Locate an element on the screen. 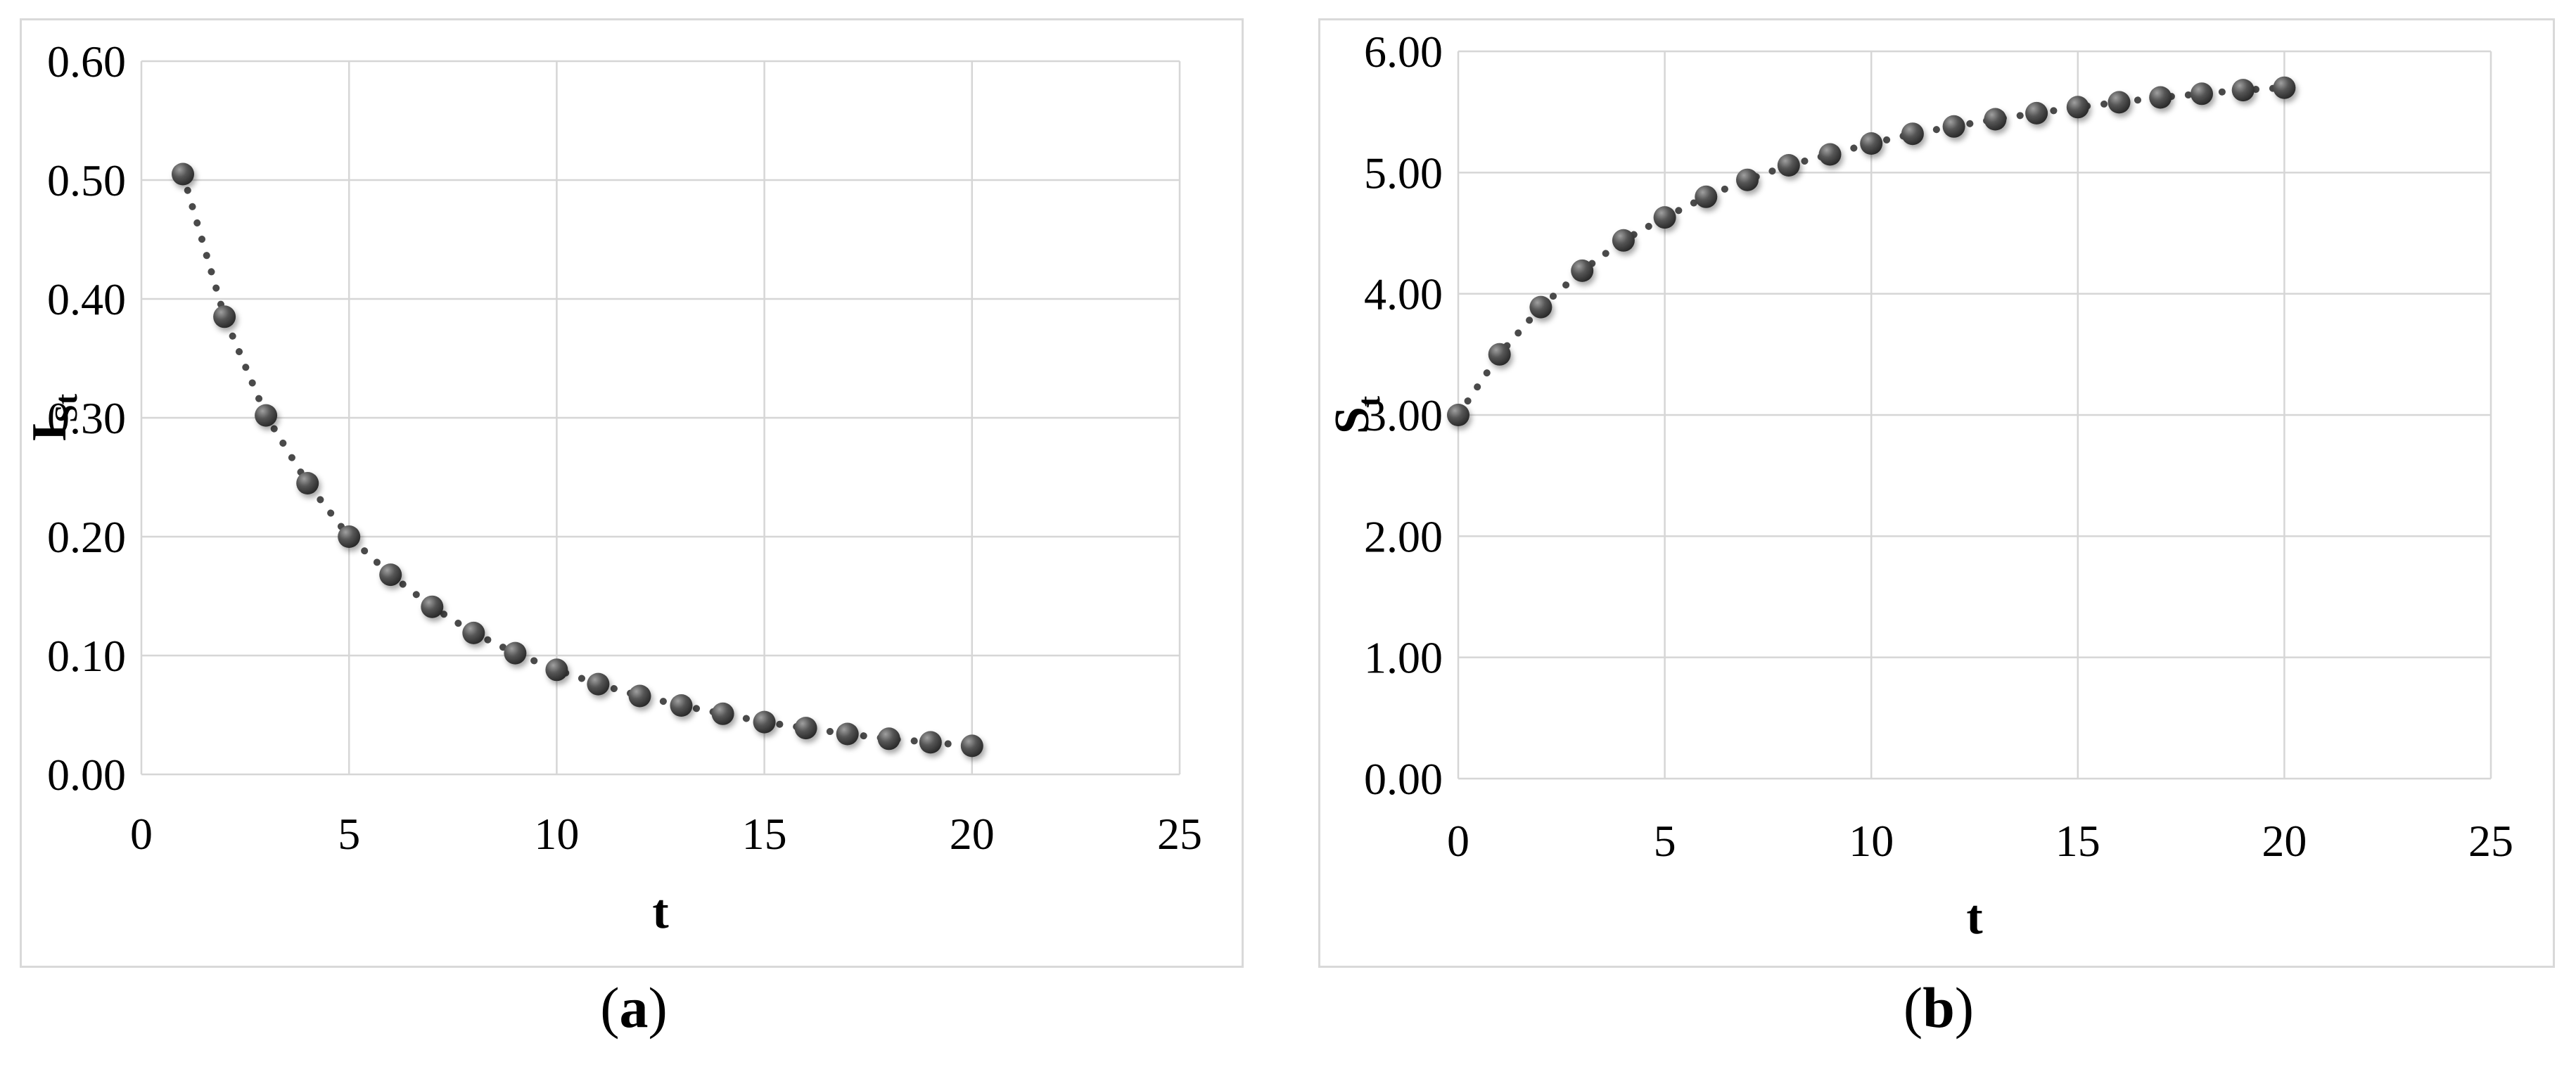 The width and height of the screenshot is (2576, 1067). y-tick-label: 1.00 is located at coordinates (1403, 658).